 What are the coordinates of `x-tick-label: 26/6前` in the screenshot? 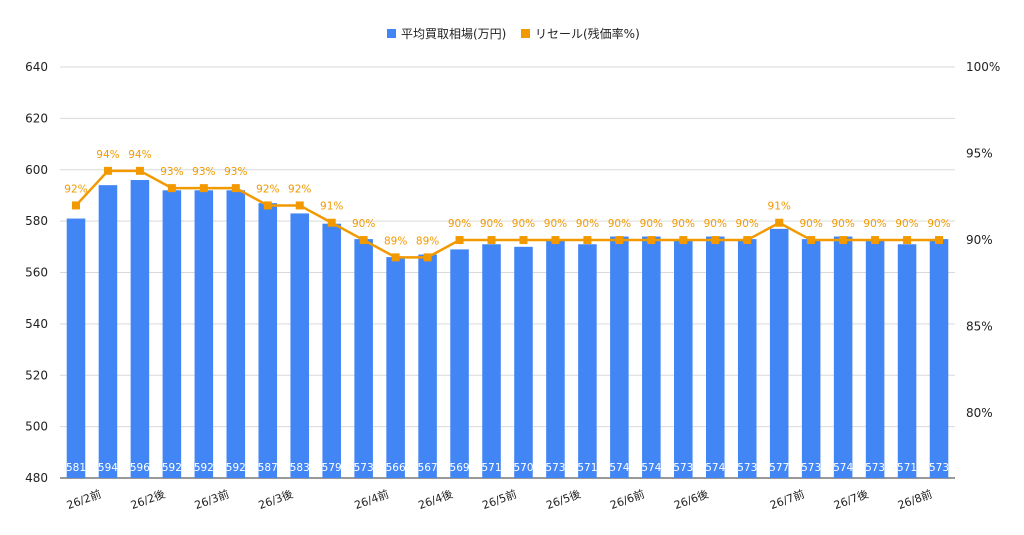 It's located at (627, 499).